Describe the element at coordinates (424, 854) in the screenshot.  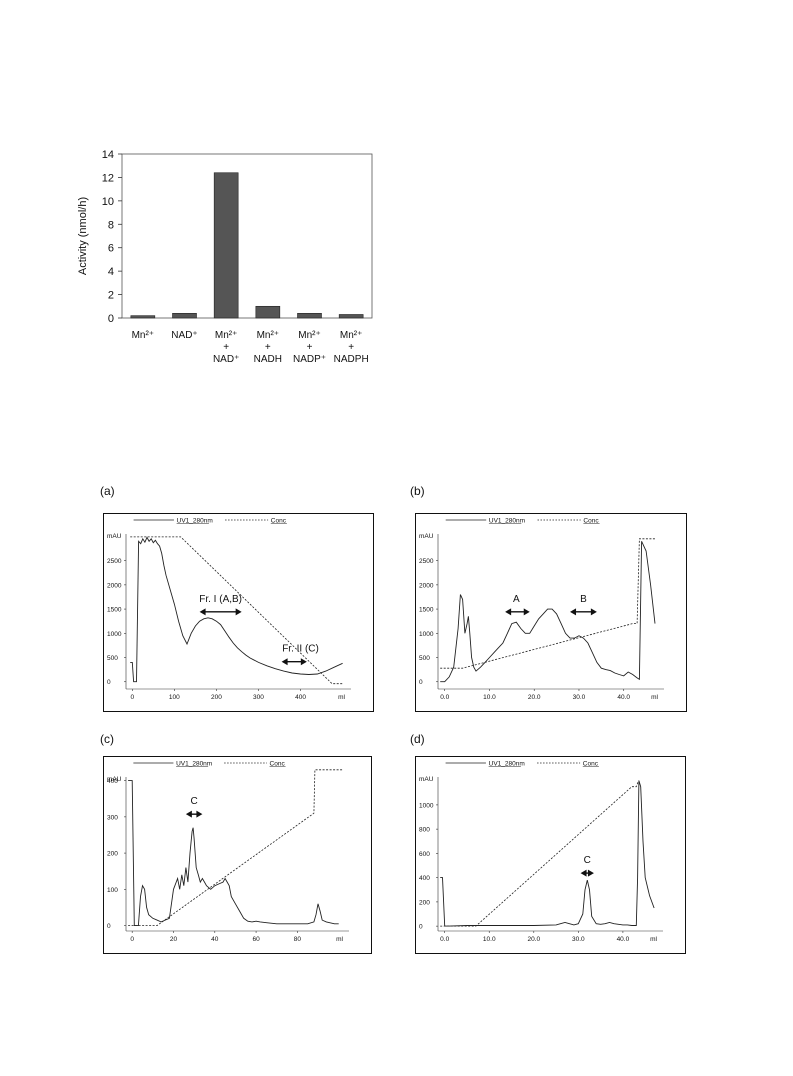
I see `y-tick-label: 600` at that location.